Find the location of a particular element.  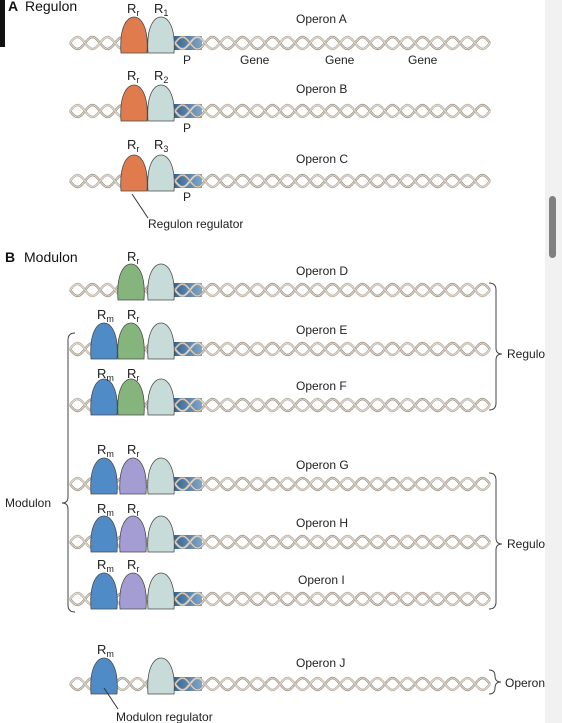

operon-regulator-h is located at coordinates (161, 534).